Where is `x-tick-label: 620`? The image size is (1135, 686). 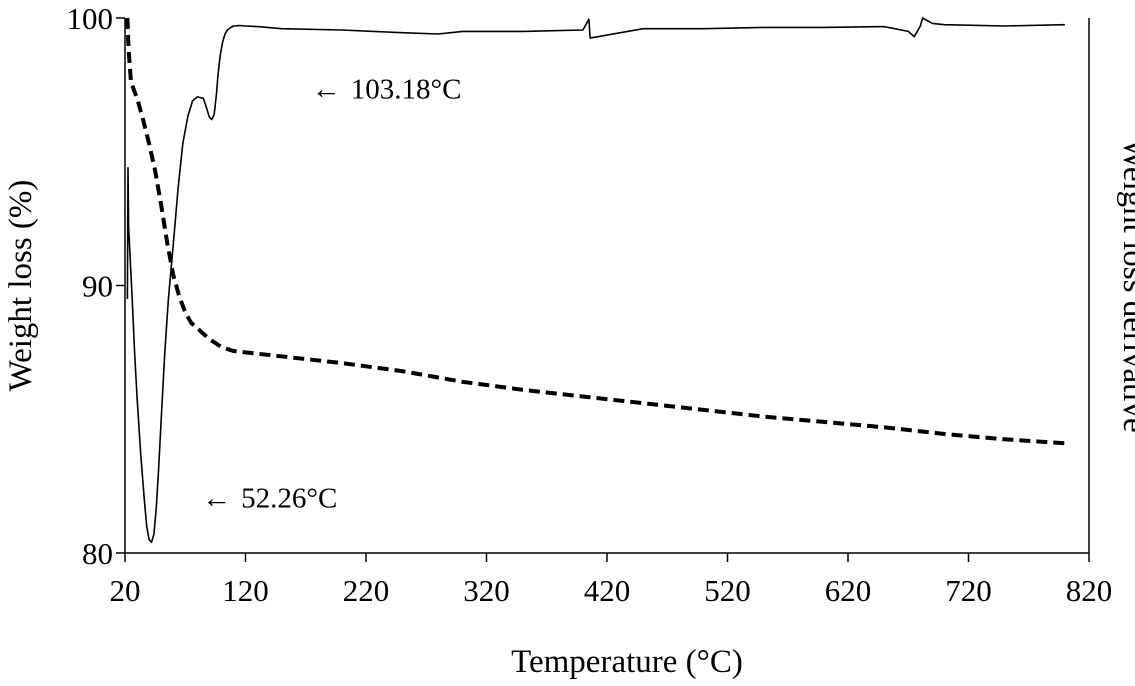
x-tick-label: 620 is located at coordinates (848, 590).